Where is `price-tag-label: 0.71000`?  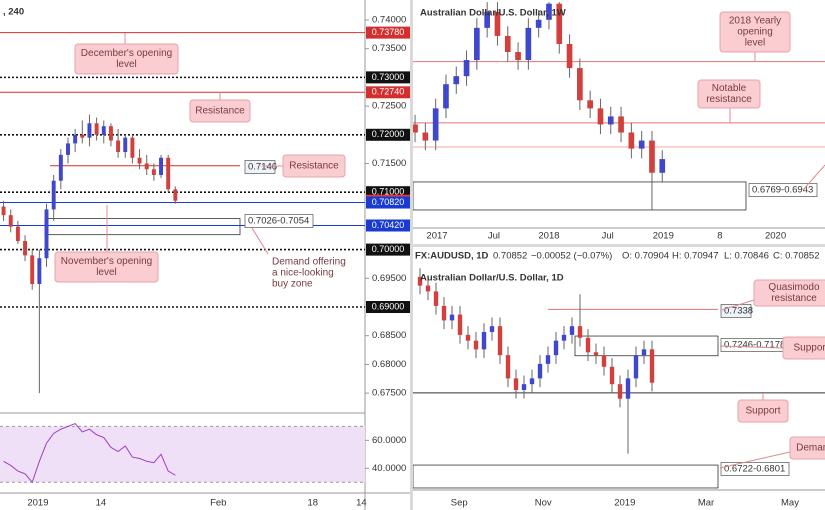
price-tag-label: 0.71000 is located at coordinates (388, 192).